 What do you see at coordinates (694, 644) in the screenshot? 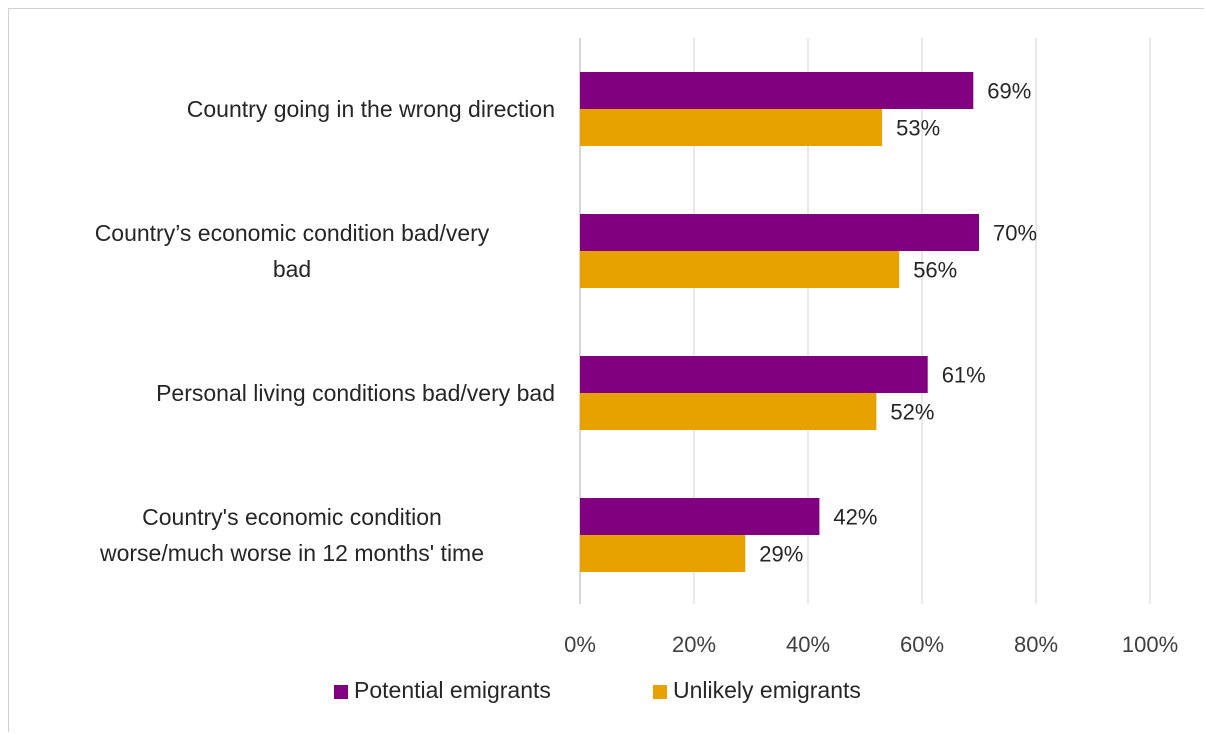
I see `x-tick-label: 20%` at bounding box center [694, 644].